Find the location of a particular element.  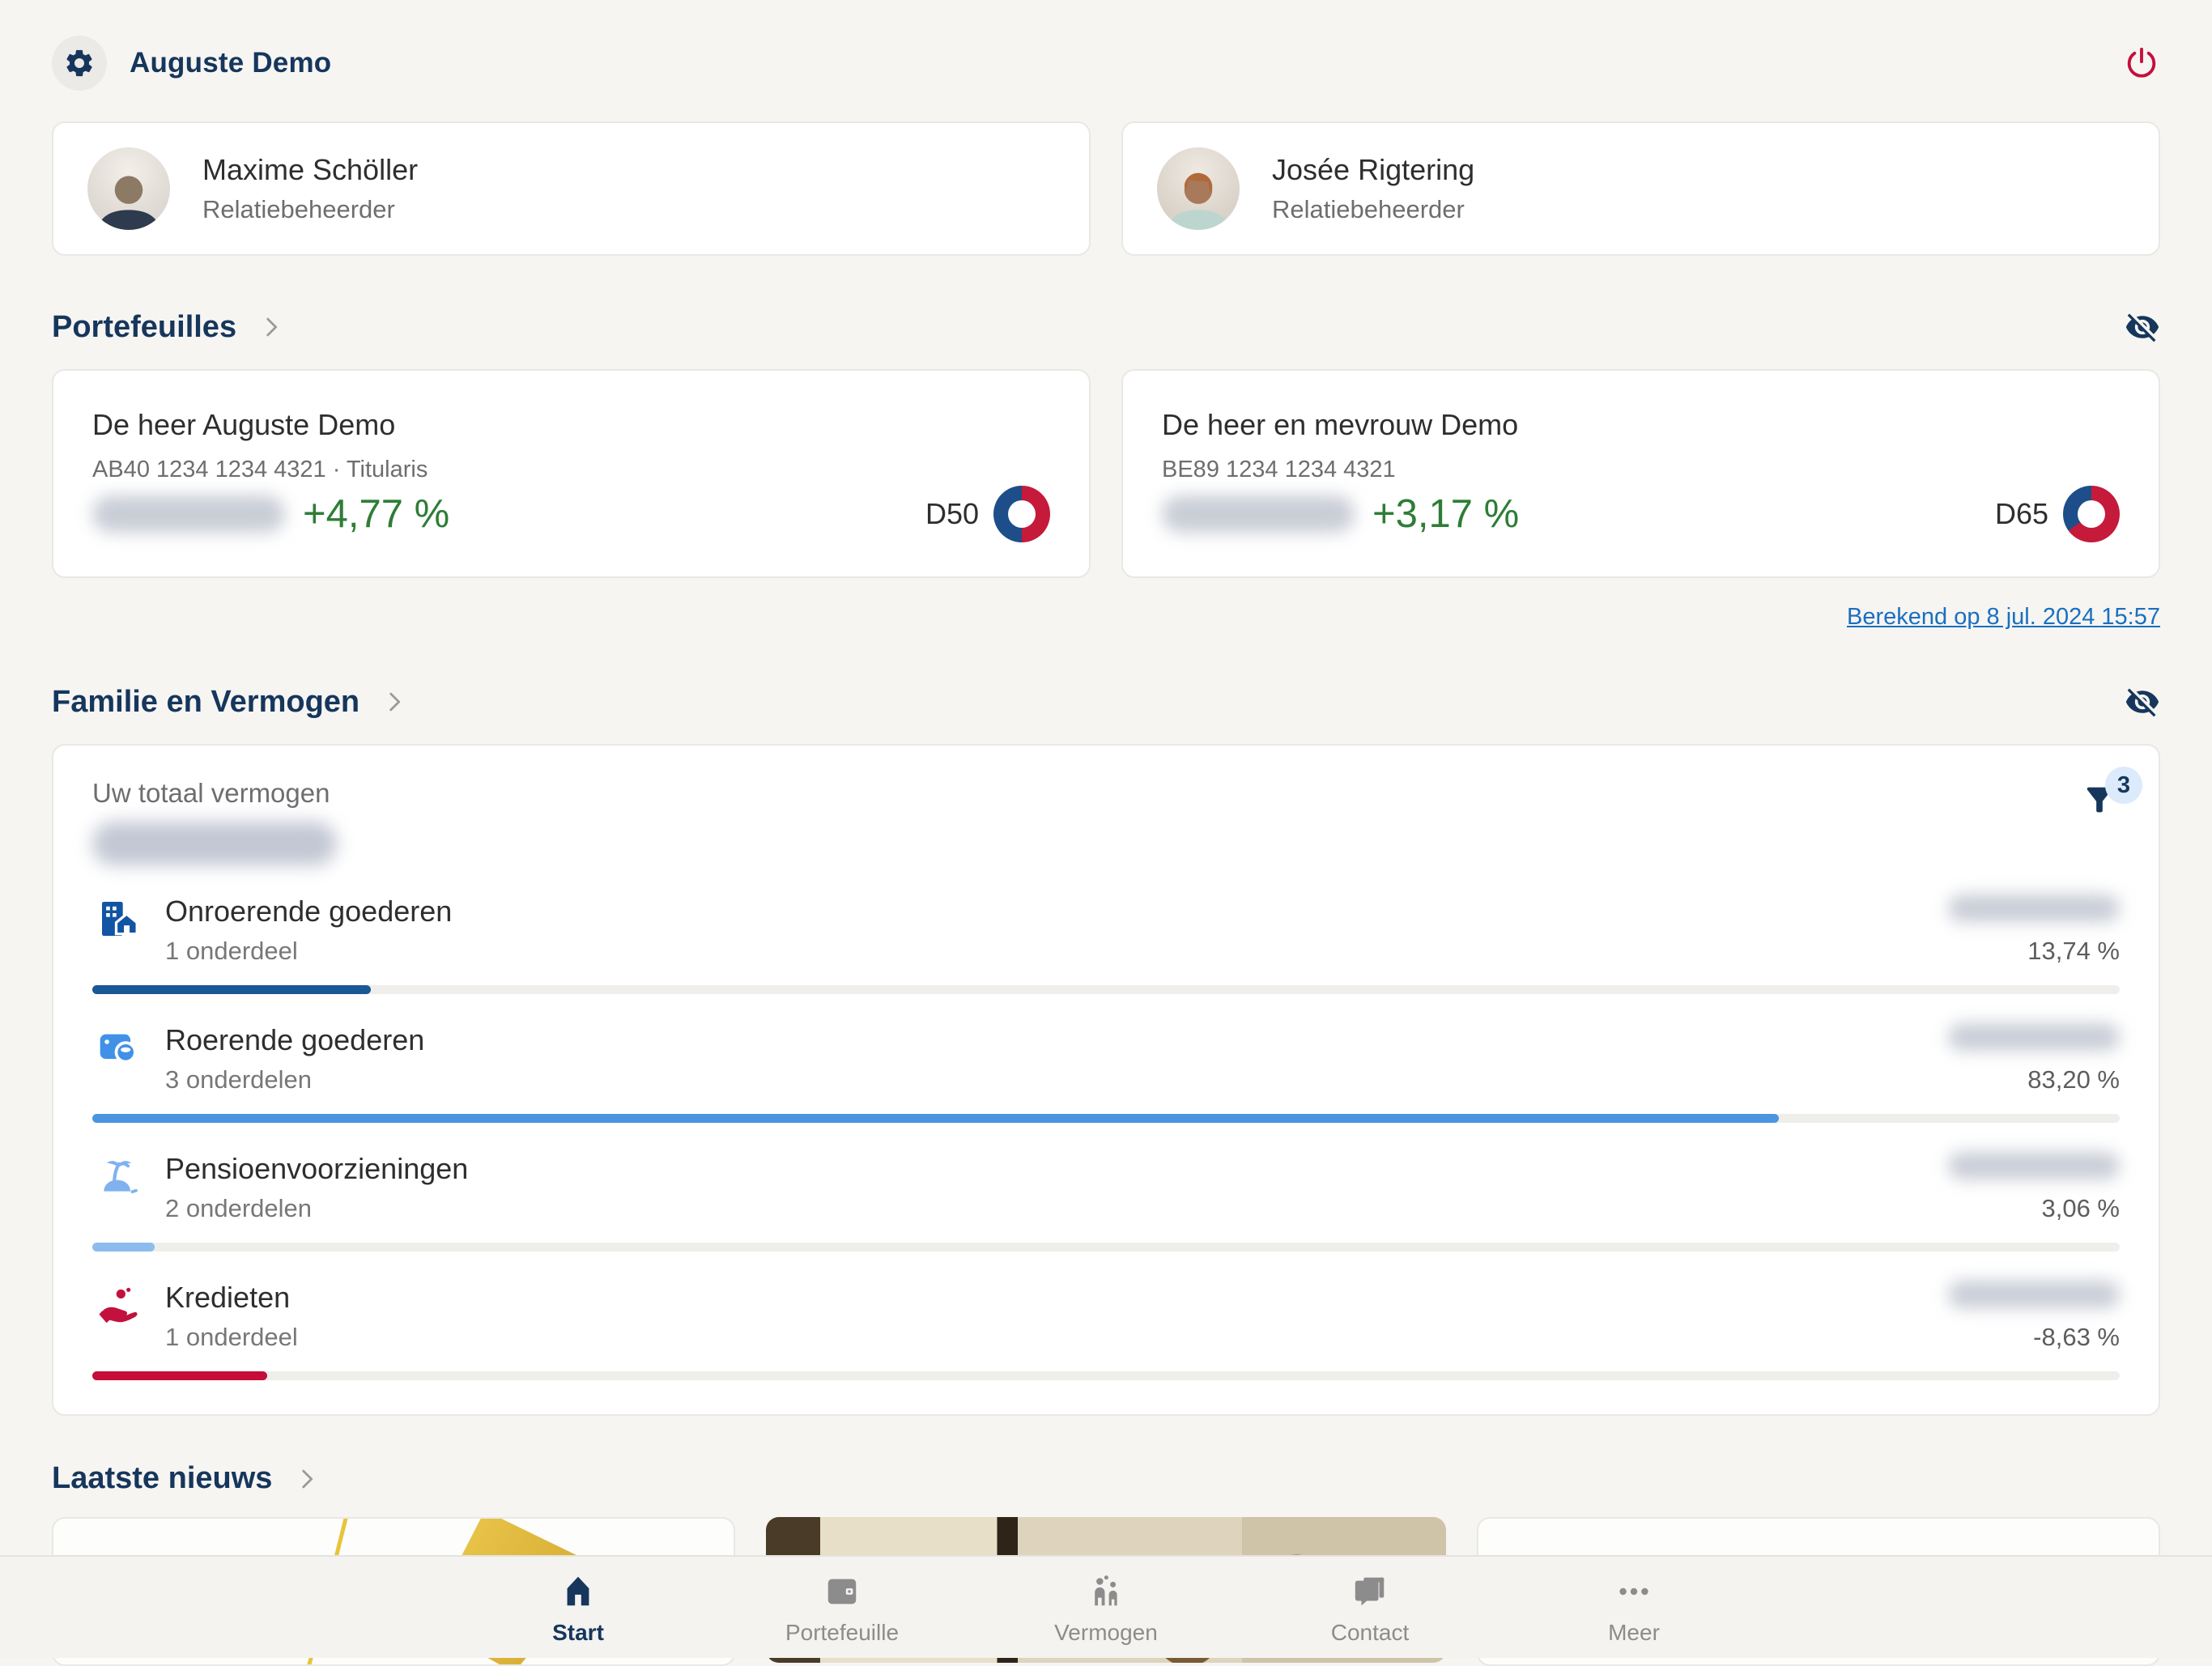

hand-coin-icon is located at coordinates (119, 1305).